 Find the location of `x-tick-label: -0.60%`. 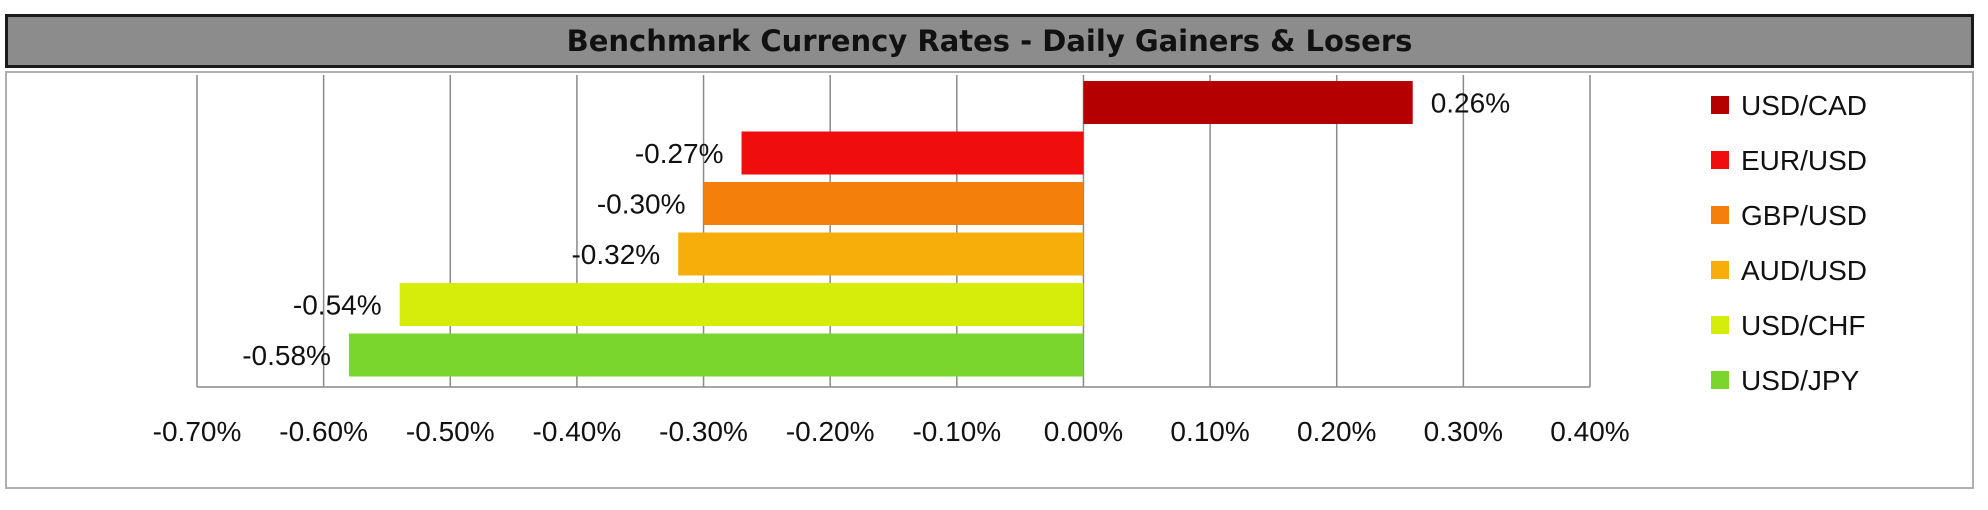

x-tick-label: -0.60% is located at coordinates (323, 431).